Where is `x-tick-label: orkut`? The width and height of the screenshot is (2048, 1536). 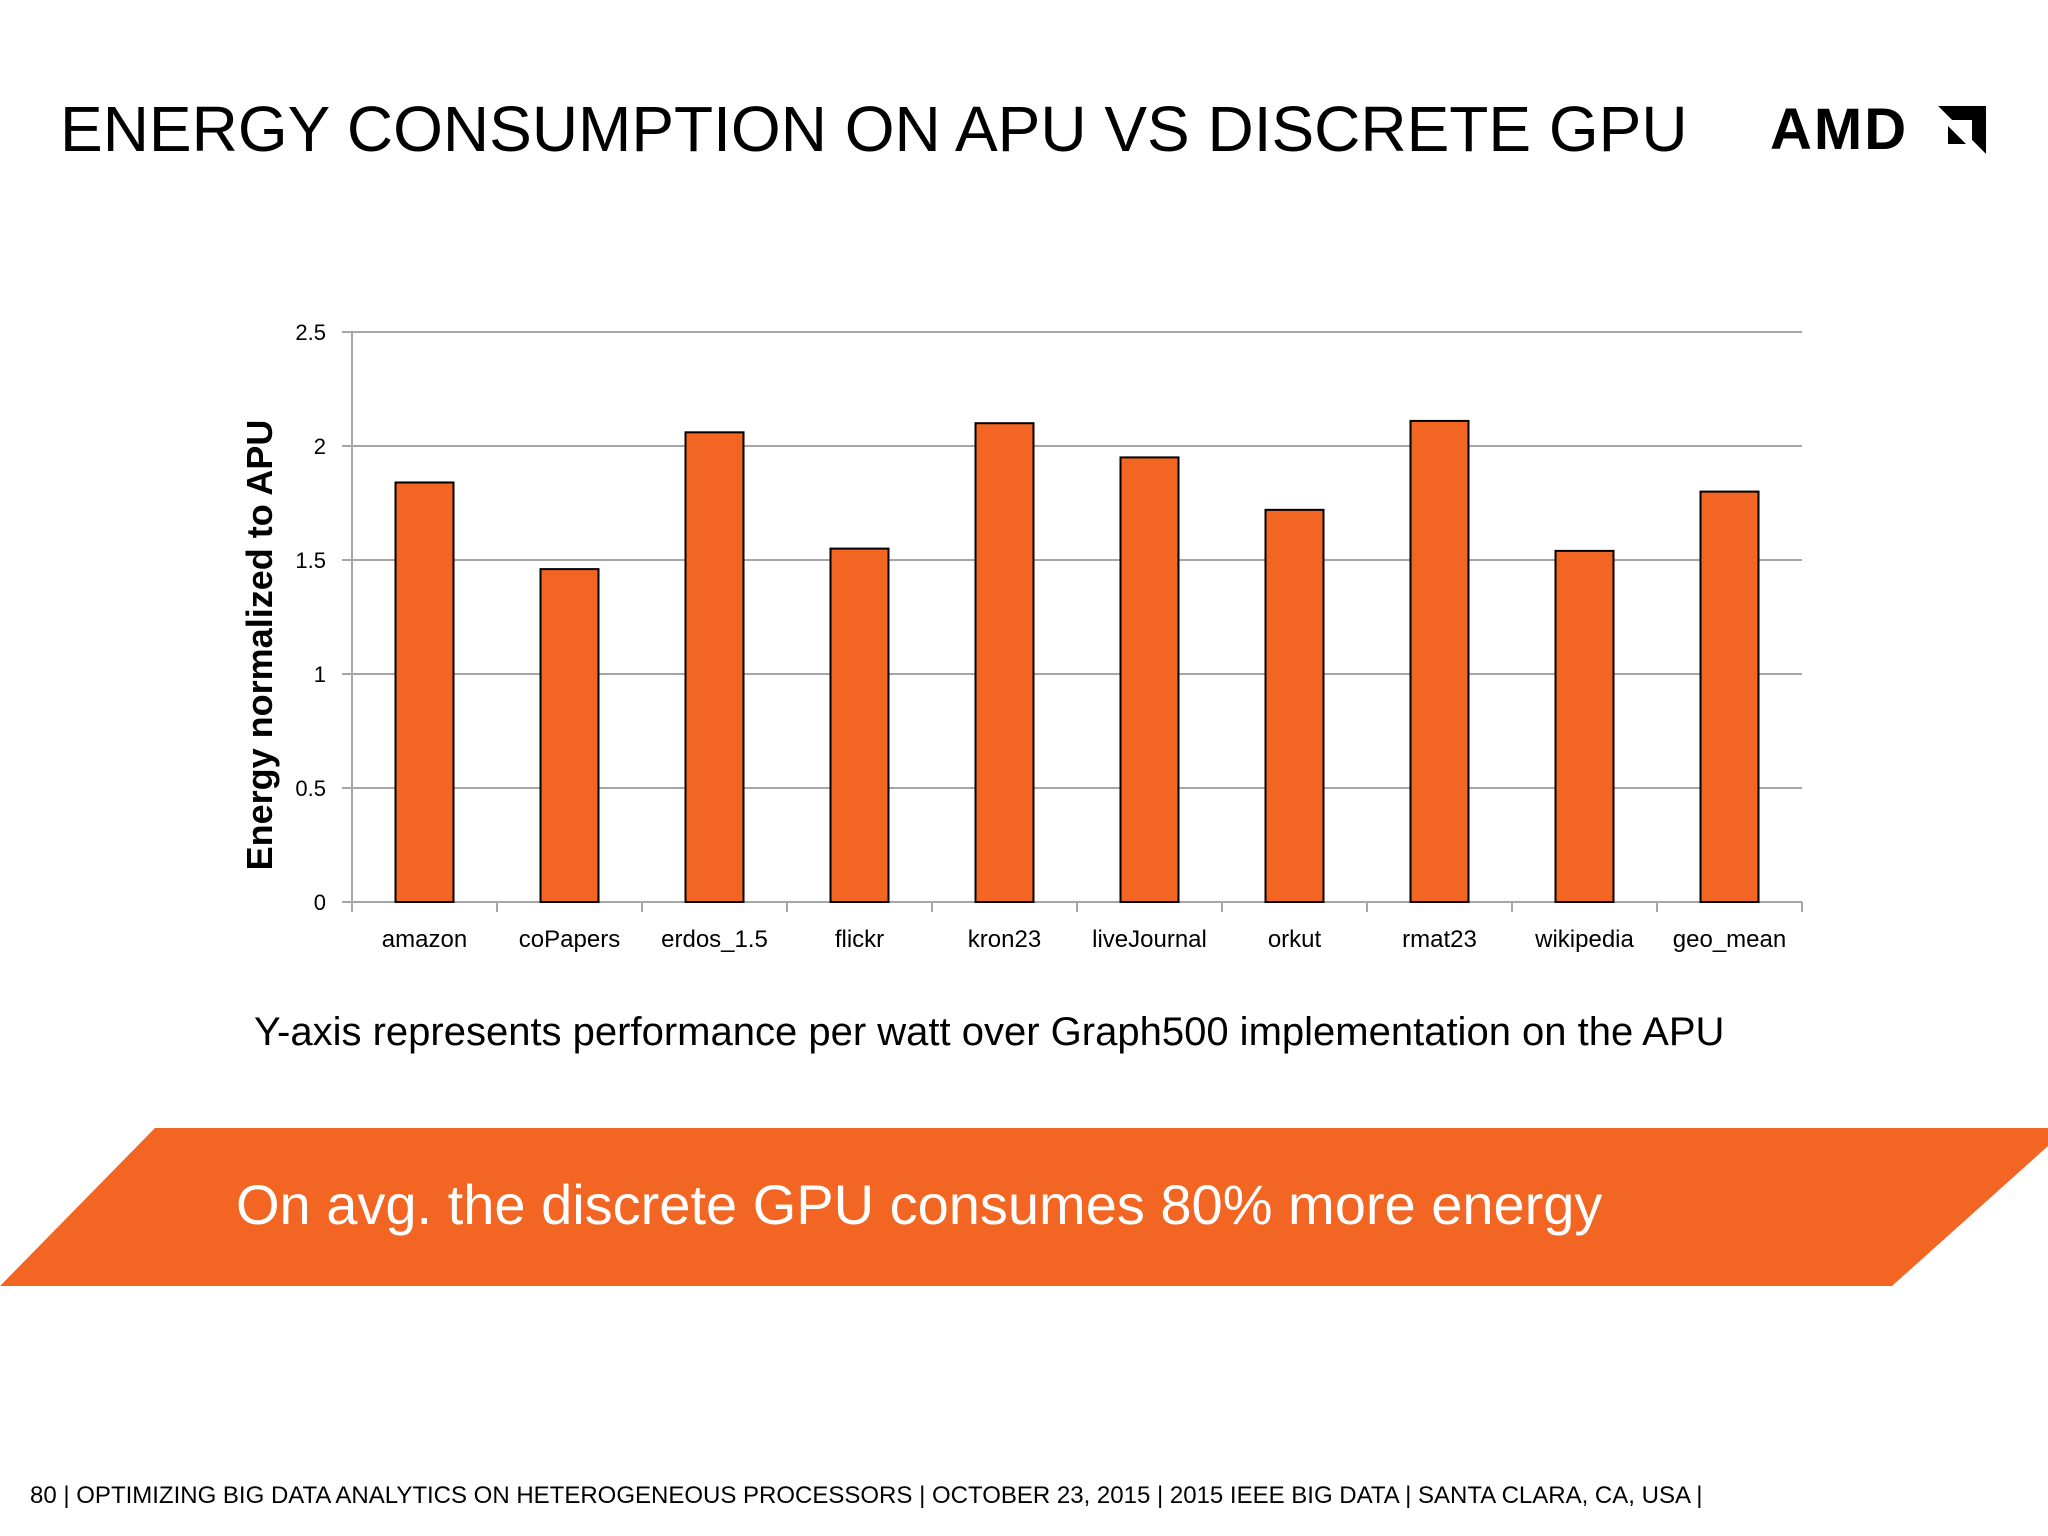 x-tick-label: orkut is located at coordinates (1295, 939).